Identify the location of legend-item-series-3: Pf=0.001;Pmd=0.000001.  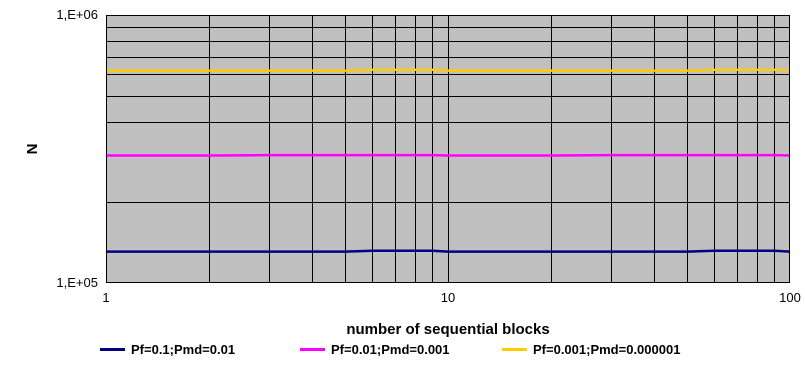
(591, 349).